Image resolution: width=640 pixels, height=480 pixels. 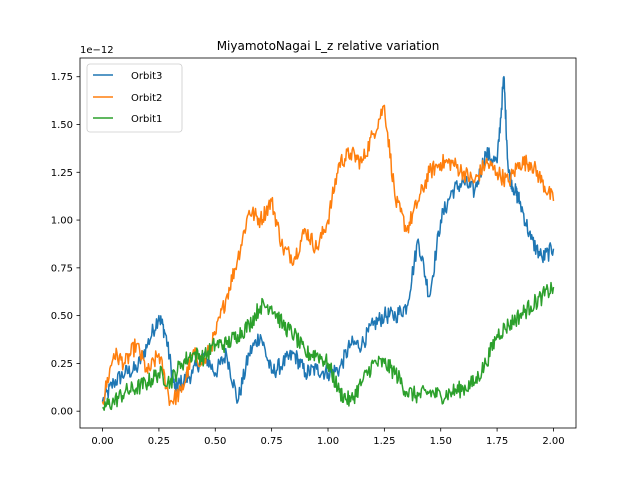 I want to click on x-tick-label: 2.00, so click(x=553, y=441).